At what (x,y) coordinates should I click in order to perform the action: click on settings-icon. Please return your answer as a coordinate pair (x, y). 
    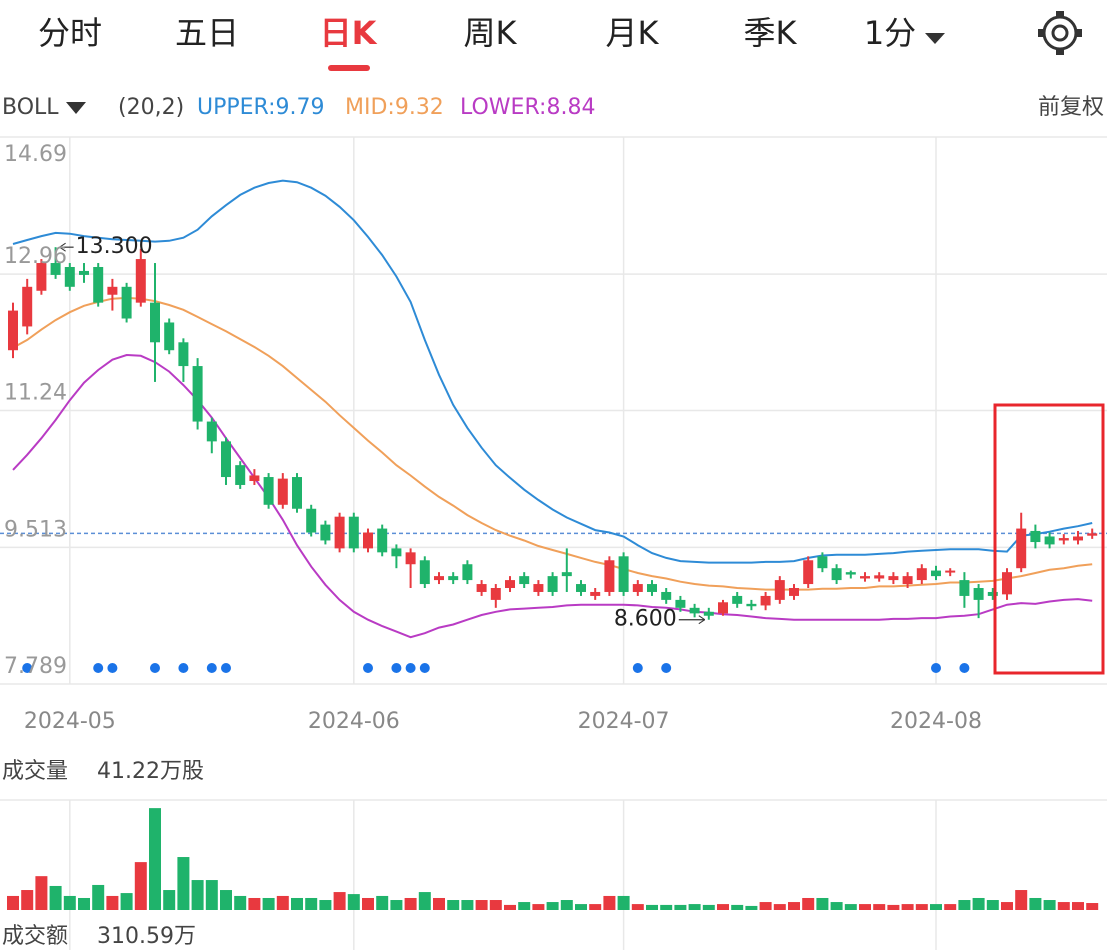
    Looking at the image, I should click on (1060, 33).